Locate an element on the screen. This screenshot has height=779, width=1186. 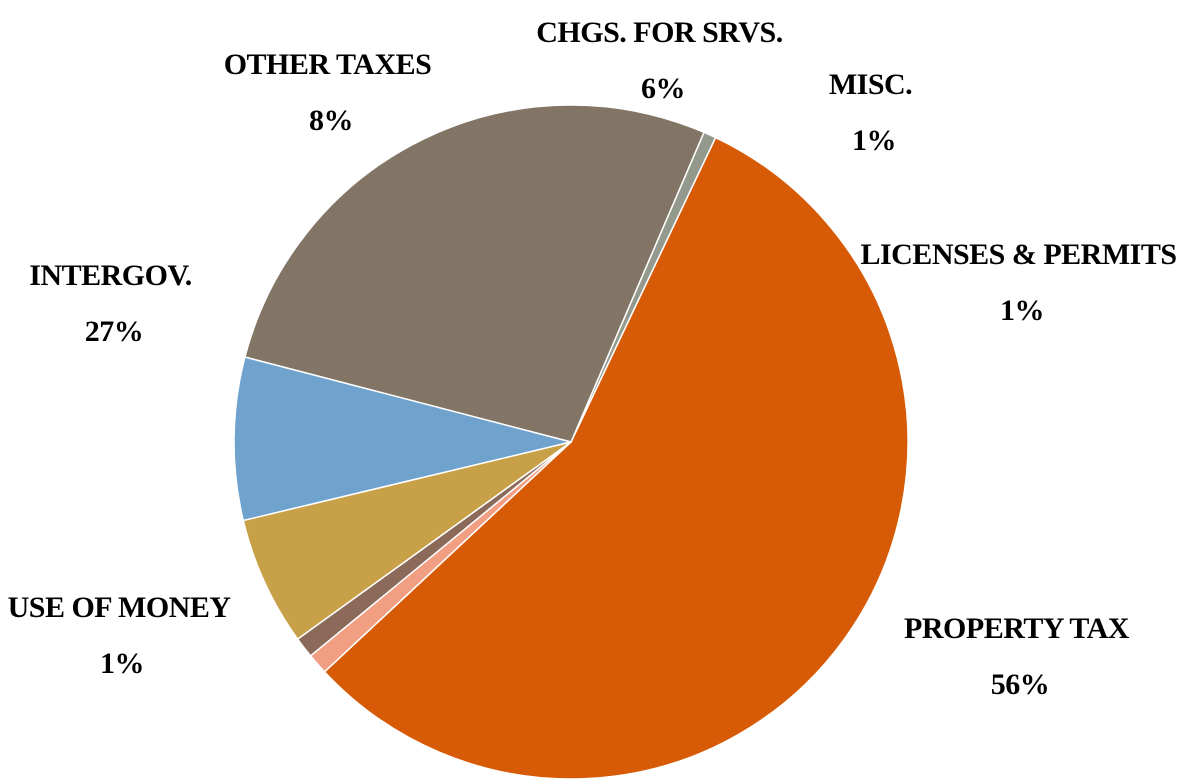
label-misc-value: 1% is located at coordinates (874, 140).